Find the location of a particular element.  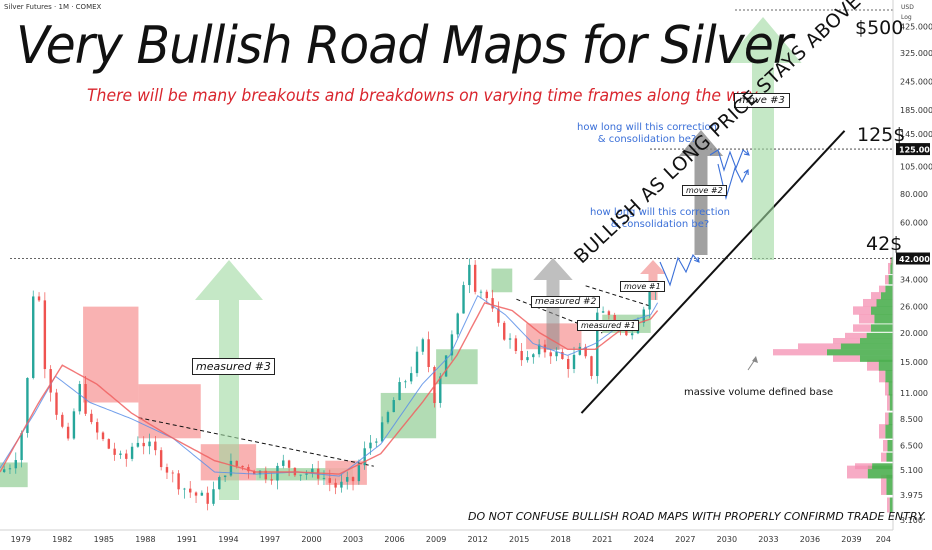

y-tick-label: 11.000 is located at coordinates (914, 393).